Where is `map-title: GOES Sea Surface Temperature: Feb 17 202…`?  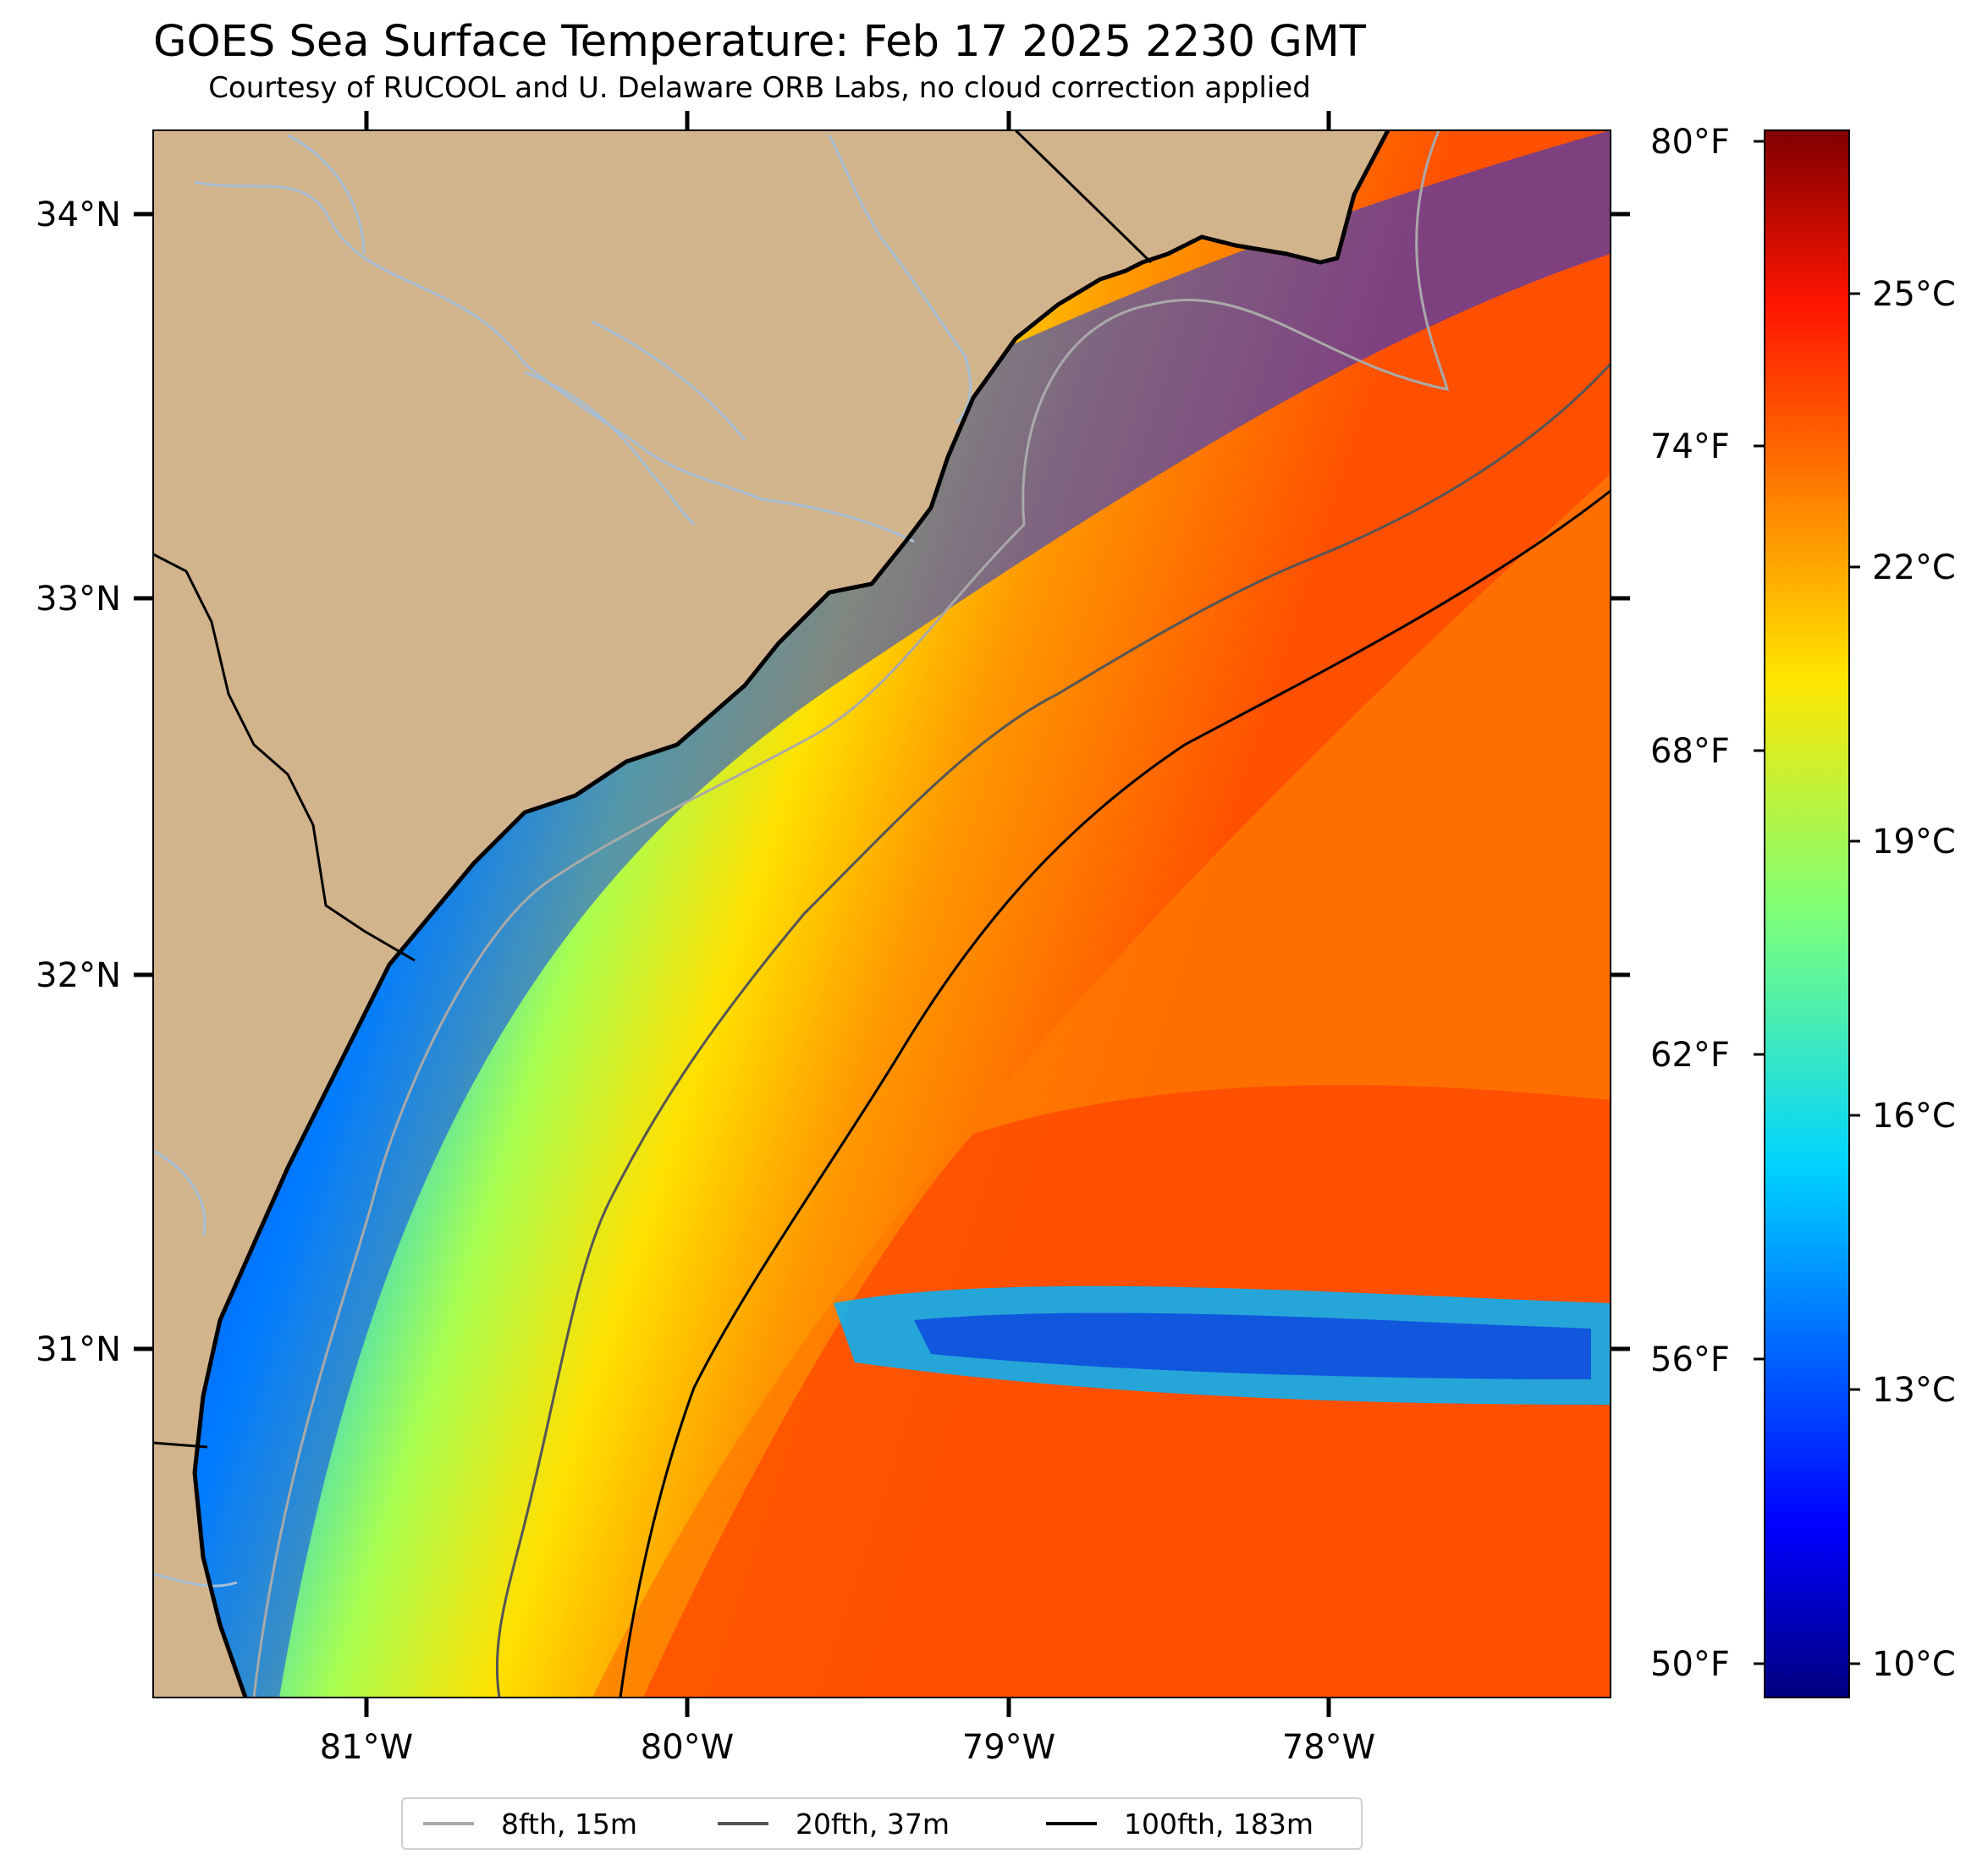
map-title: GOES Sea Surface Temperature: Feb 17 202… is located at coordinates (759, 42).